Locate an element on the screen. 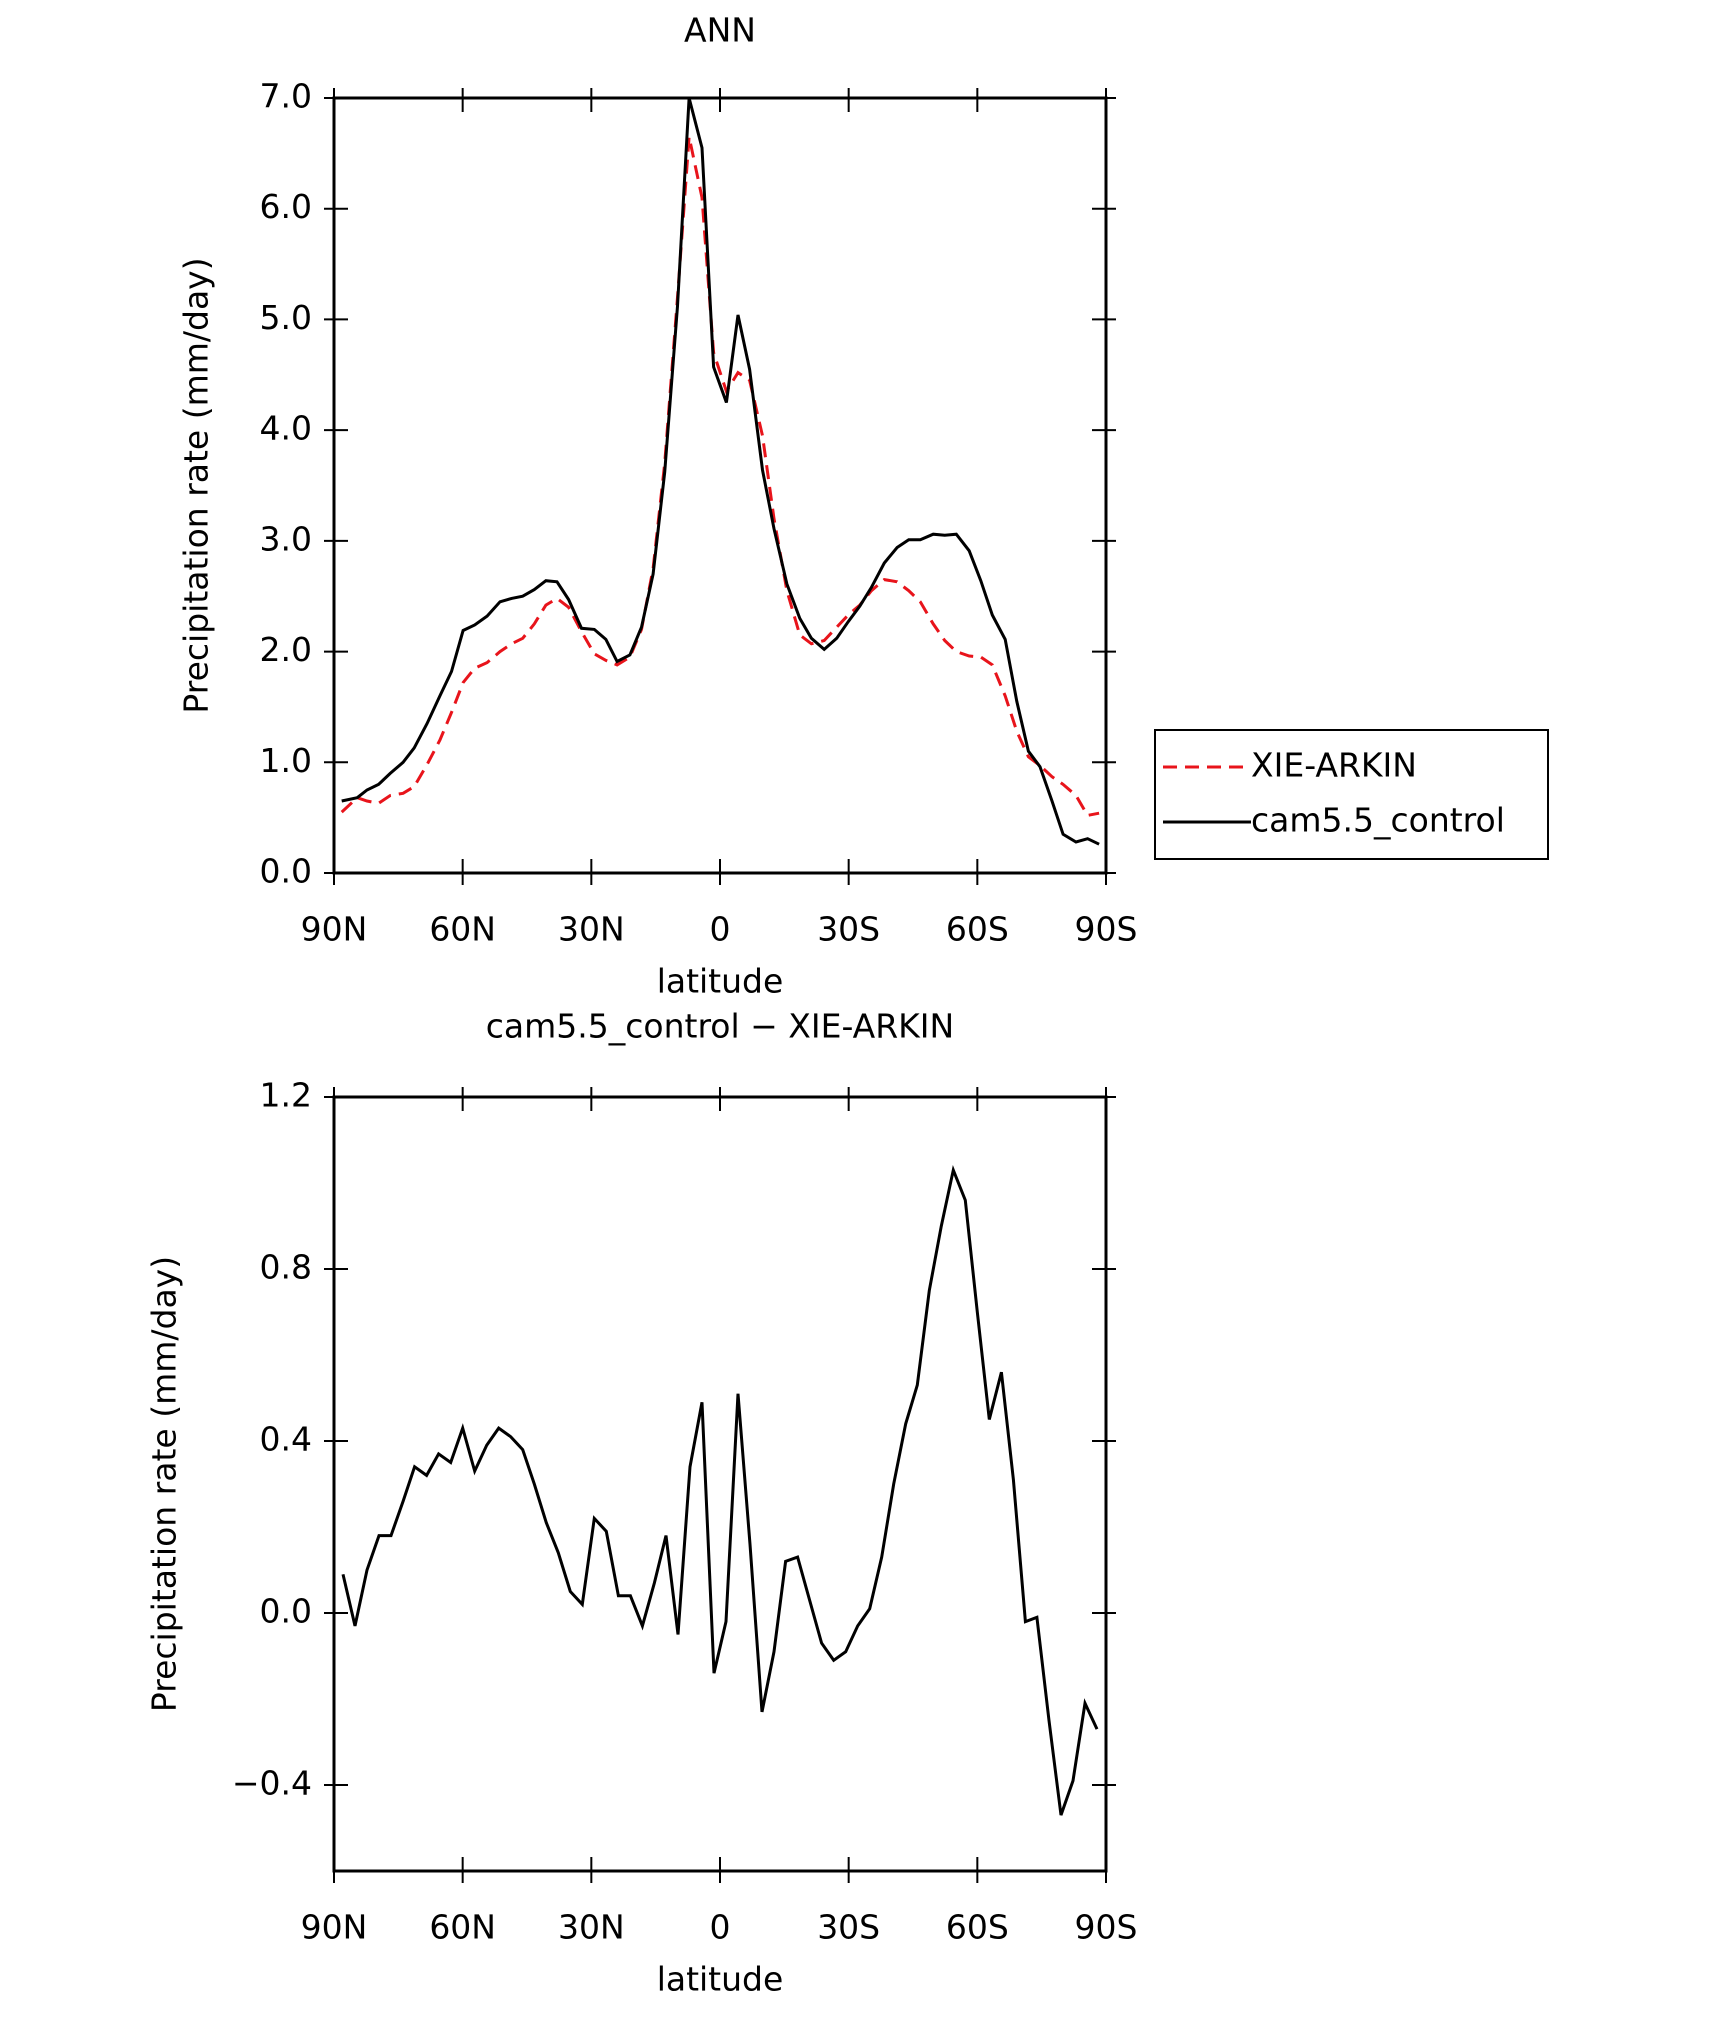  legend-label: XIE-ARKIN is located at coordinates (1334, 765).